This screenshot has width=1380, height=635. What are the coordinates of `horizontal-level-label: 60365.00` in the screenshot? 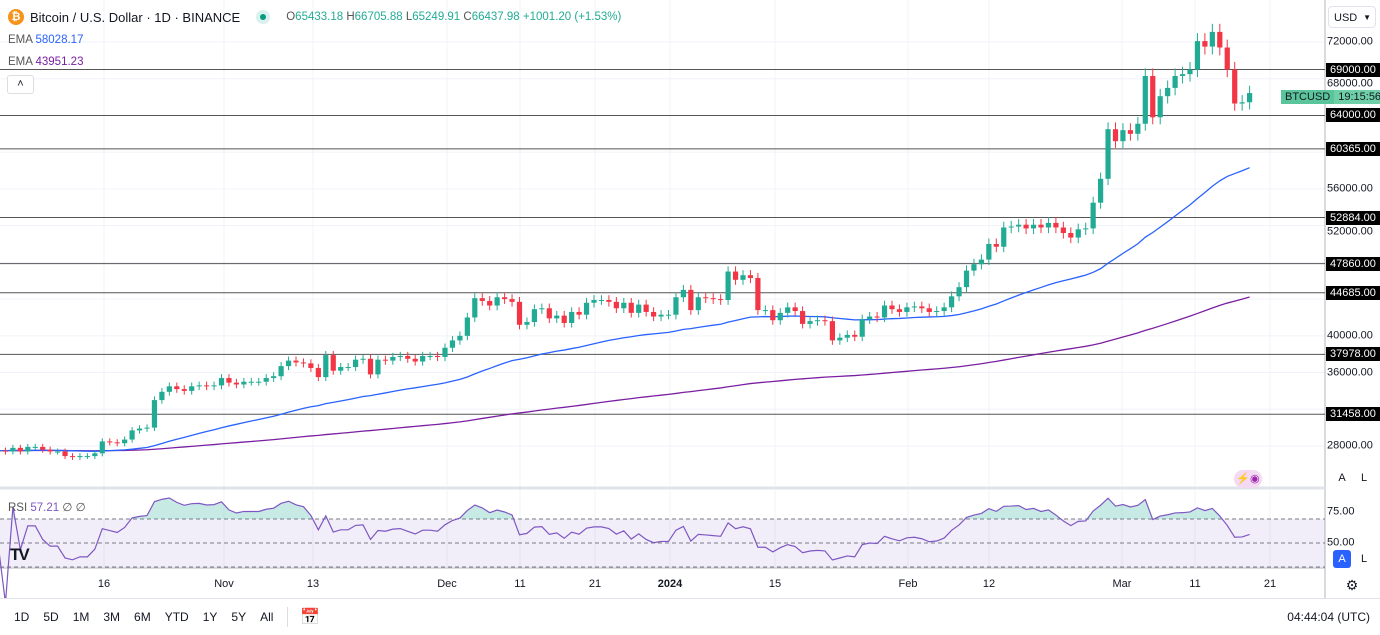 It's located at (1353, 148).